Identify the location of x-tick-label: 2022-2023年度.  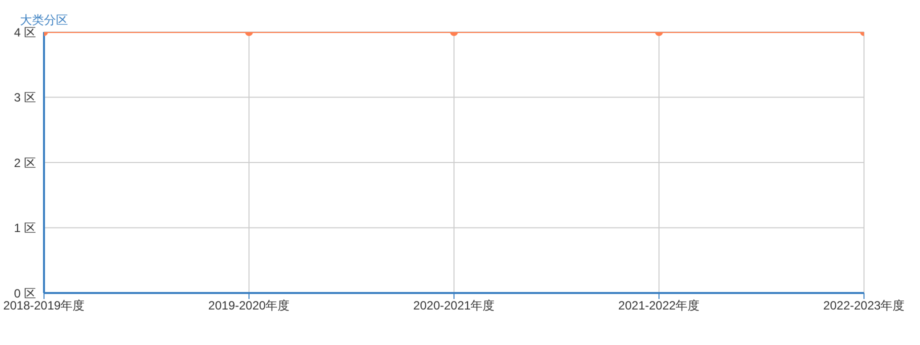
(864, 305).